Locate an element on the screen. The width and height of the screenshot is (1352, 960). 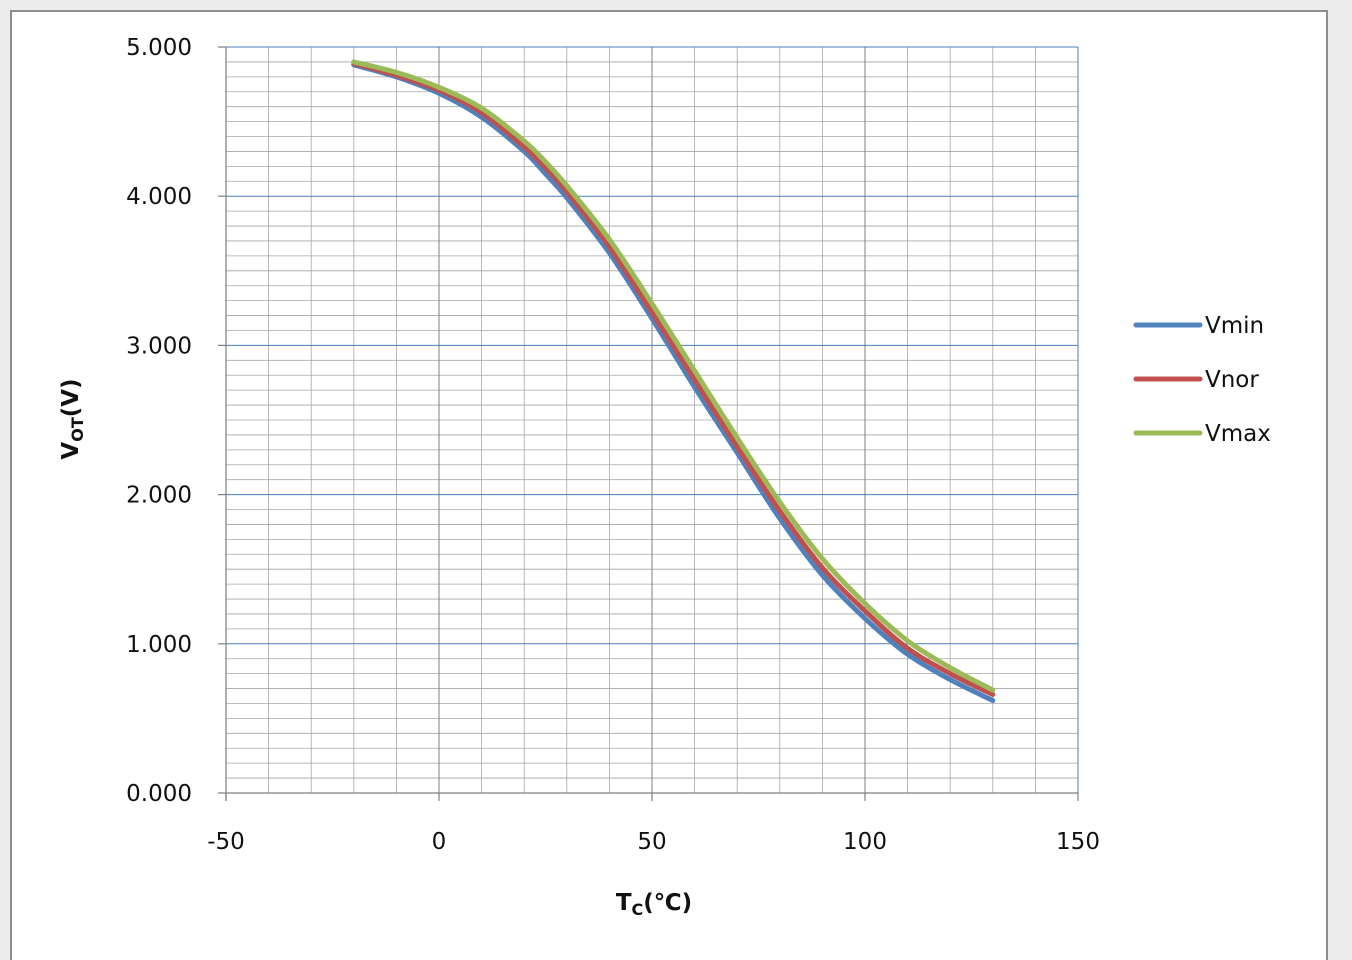
x-tick-label: 100 is located at coordinates (865, 842).